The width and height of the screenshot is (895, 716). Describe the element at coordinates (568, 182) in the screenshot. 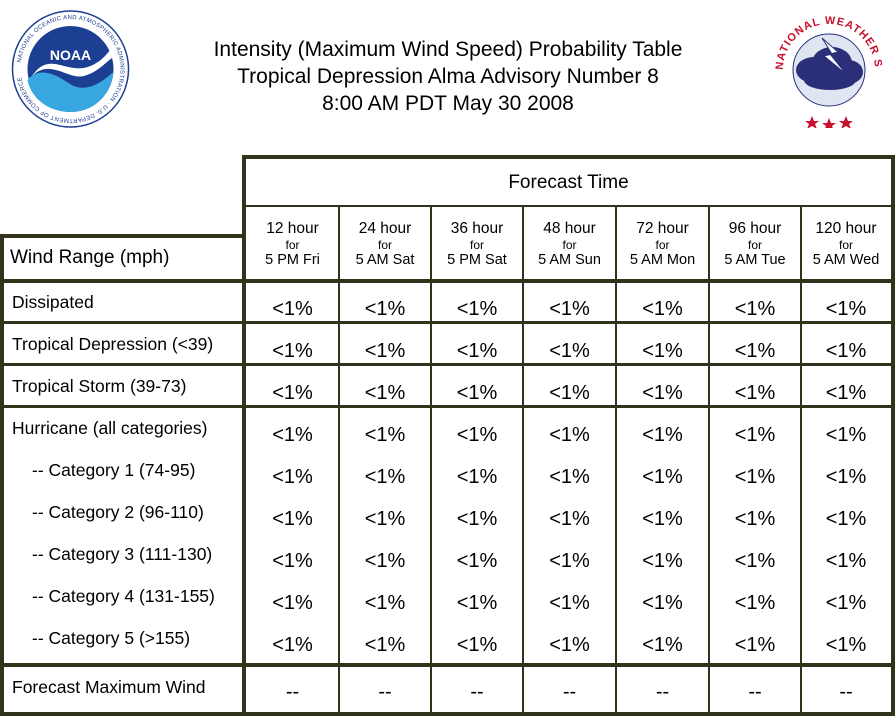

I see `forecast-time-header: Forecast Time` at that location.